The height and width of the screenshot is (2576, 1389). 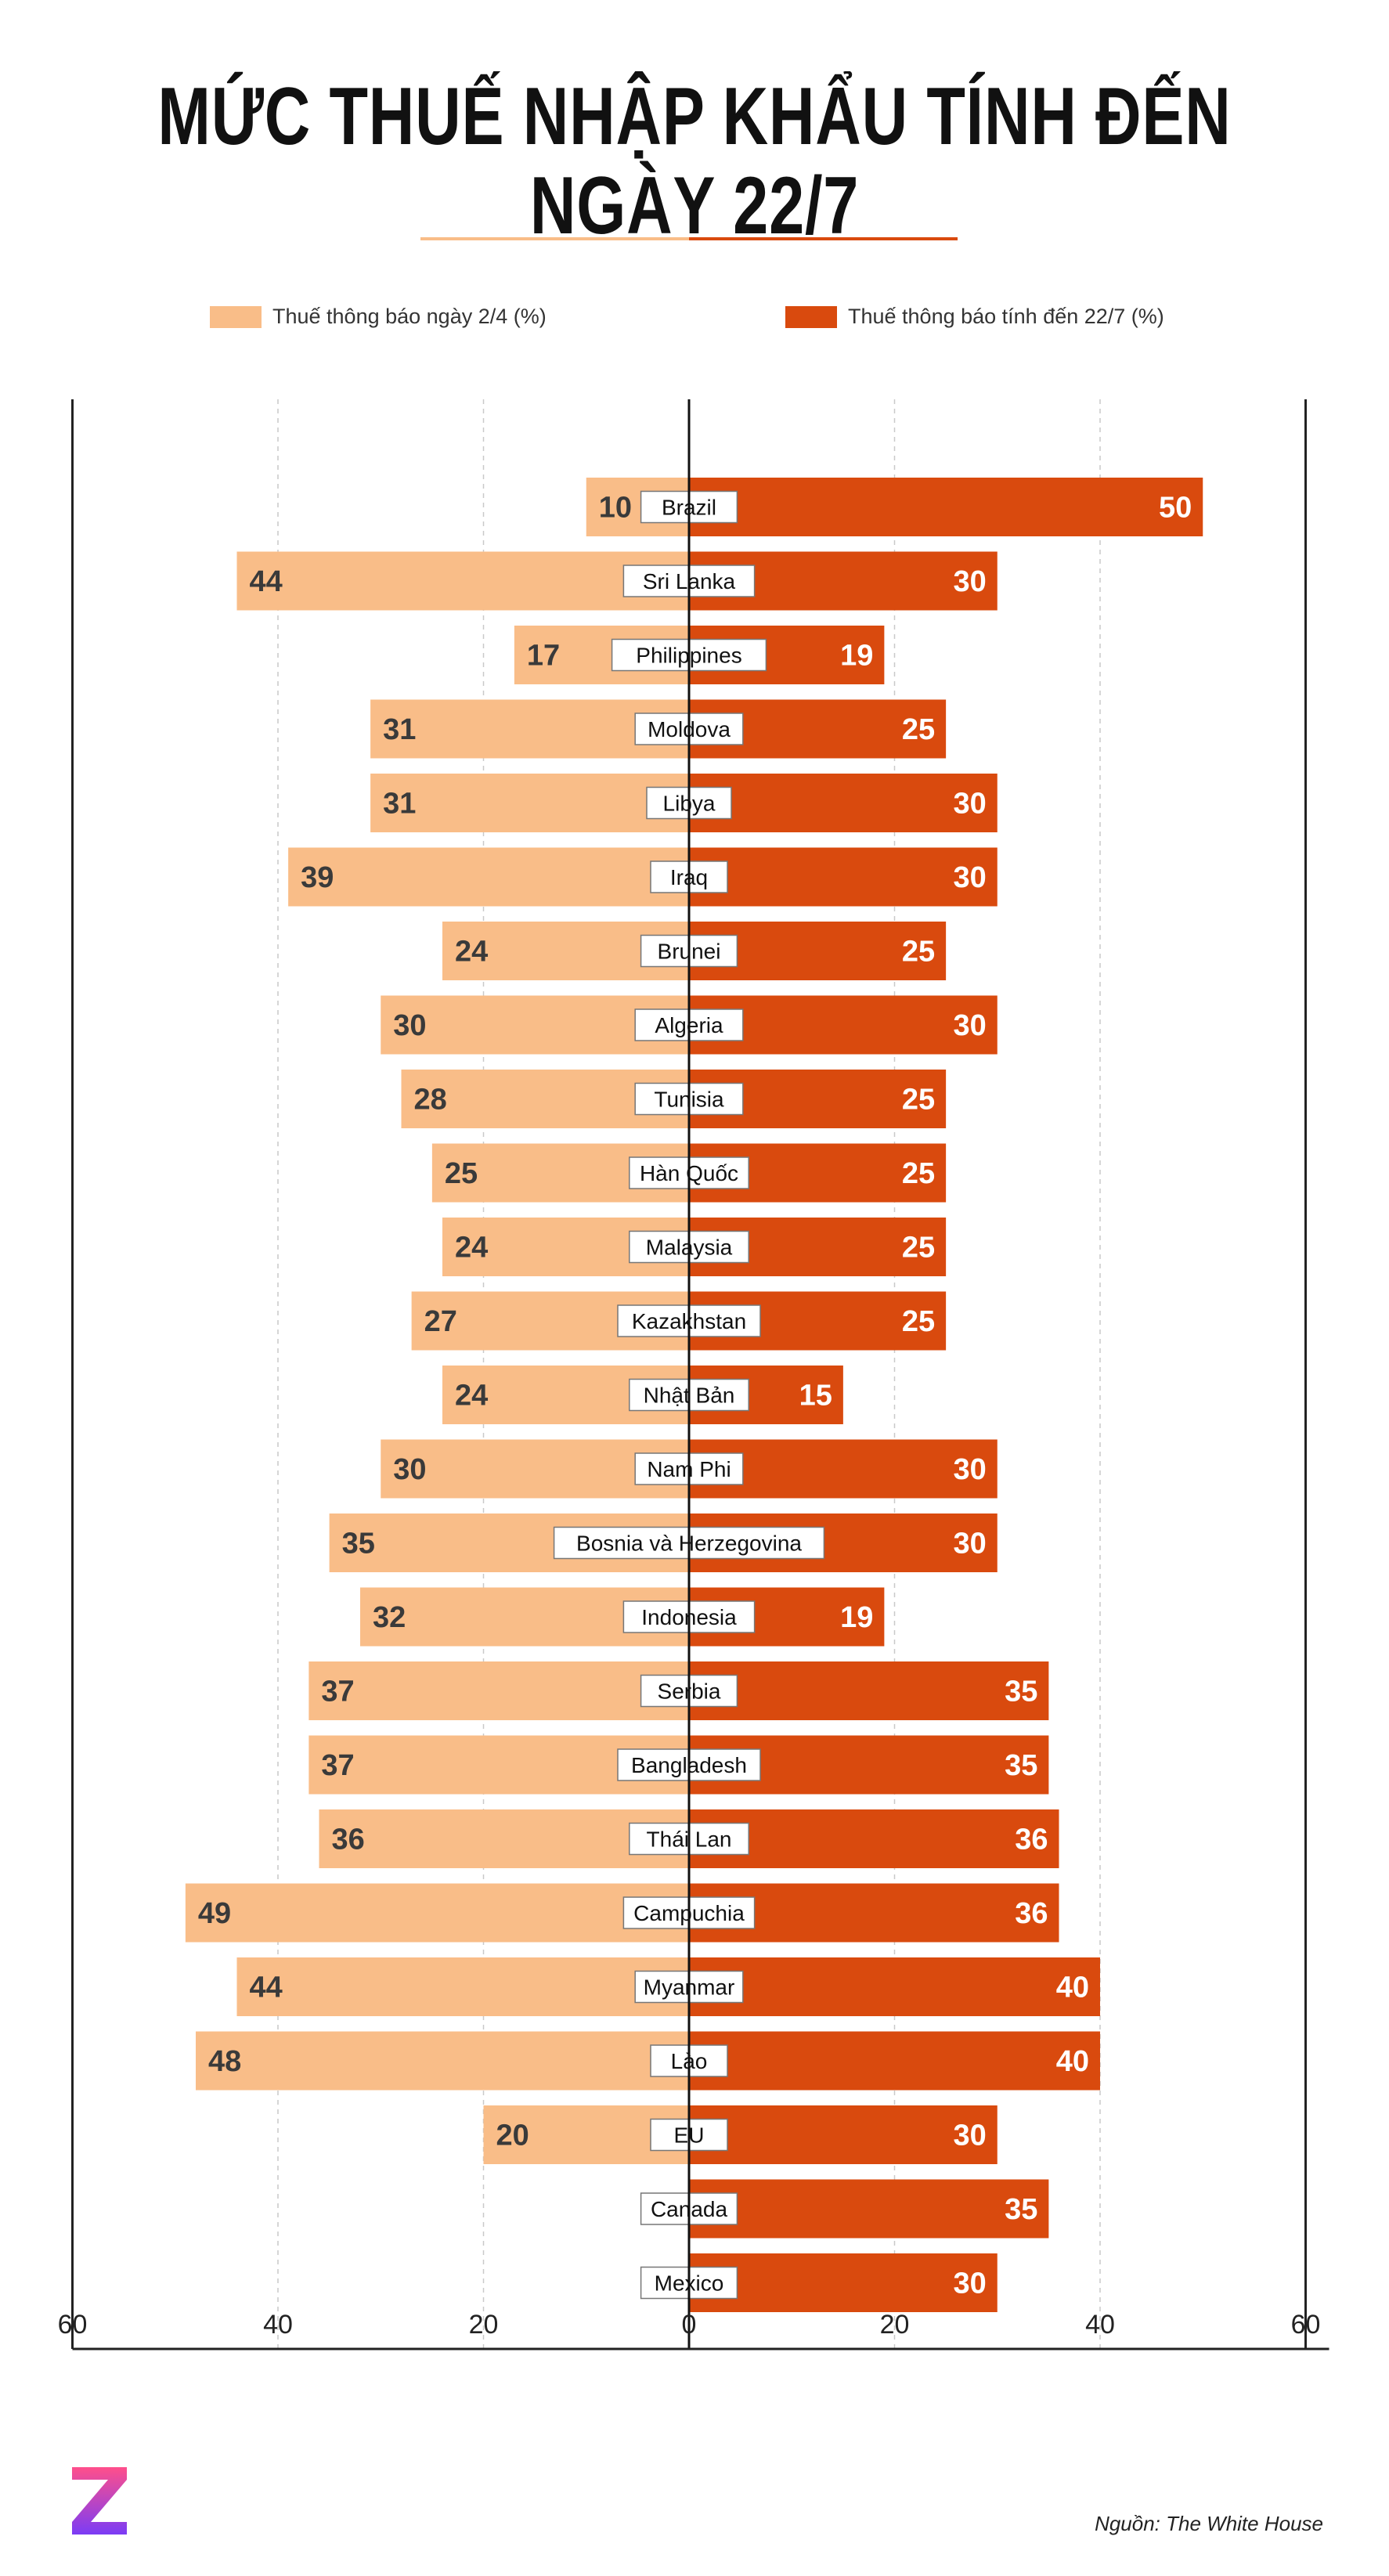 I want to click on value-label-before: 39, so click(x=317, y=878).